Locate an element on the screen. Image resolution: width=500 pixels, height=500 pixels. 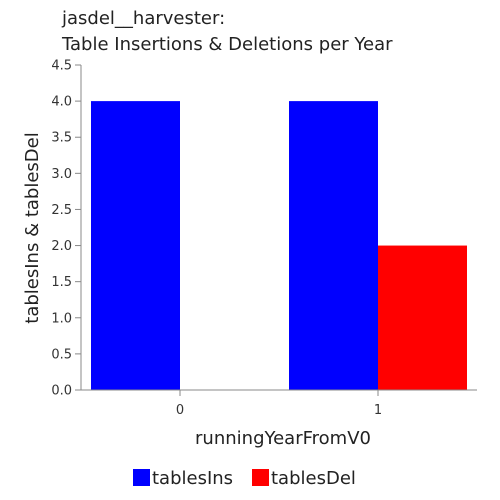
y-tick-label: 3.5 is located at coordinates (61, 138).